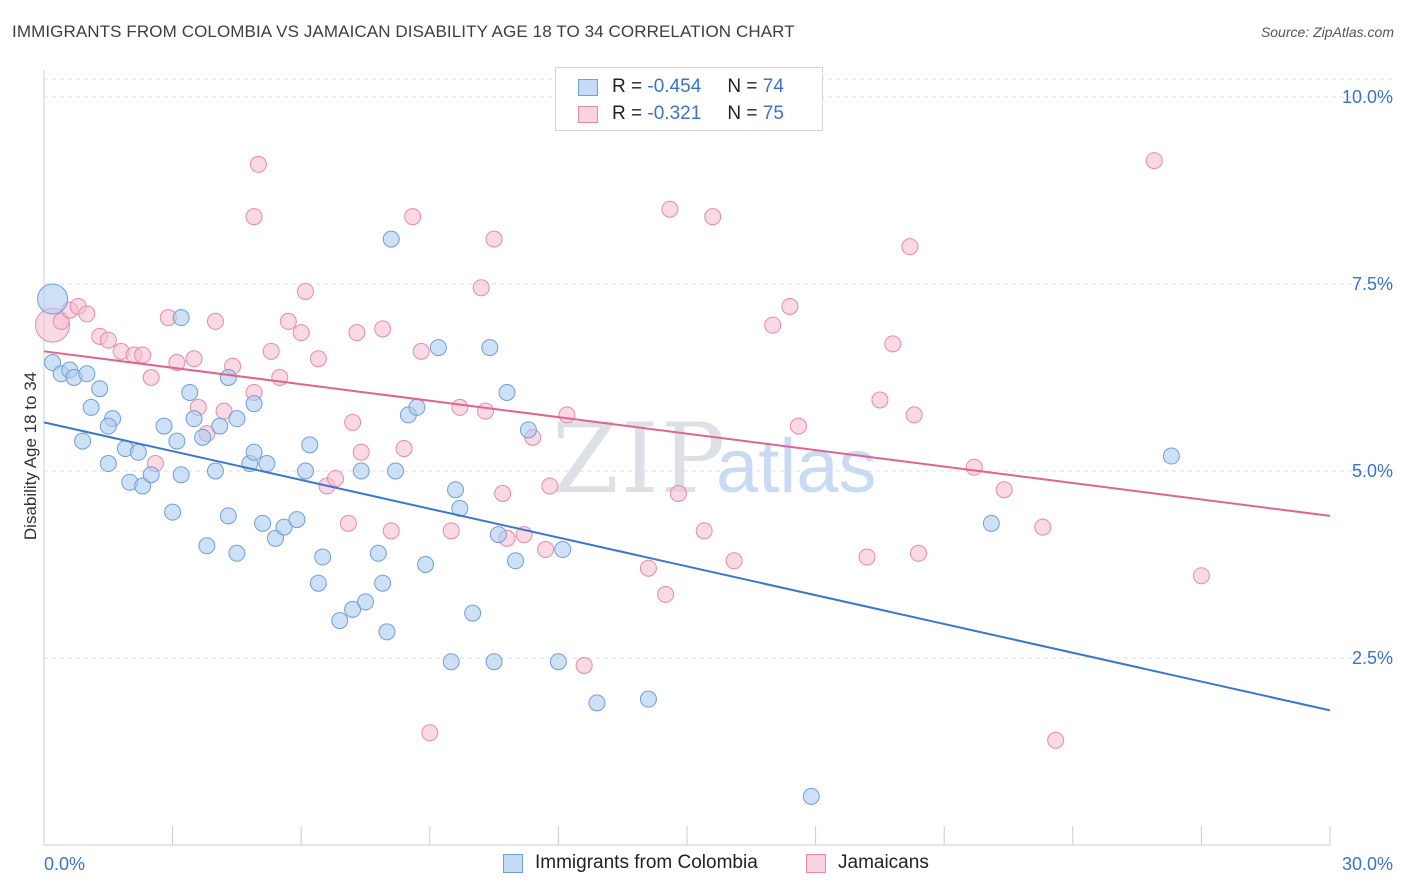 This screenshot has height=892, width=1406. I want to click on legend-n-value: 74, so click(773, 86).